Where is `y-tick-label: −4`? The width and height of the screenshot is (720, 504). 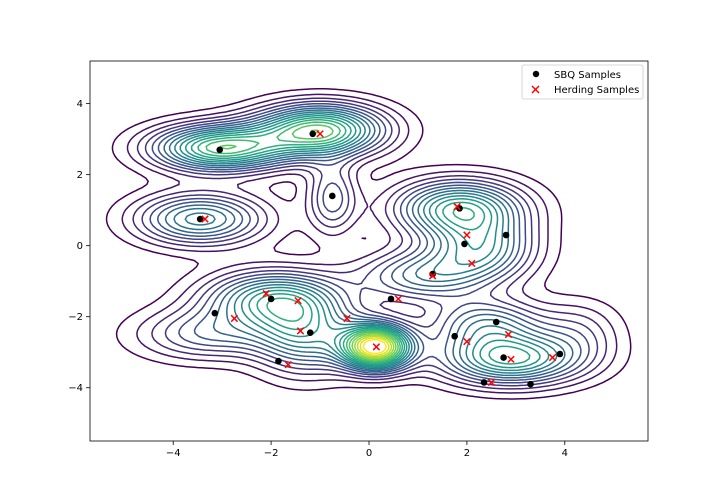
y-tick-label: −4 is located at coordinates (75, 388).